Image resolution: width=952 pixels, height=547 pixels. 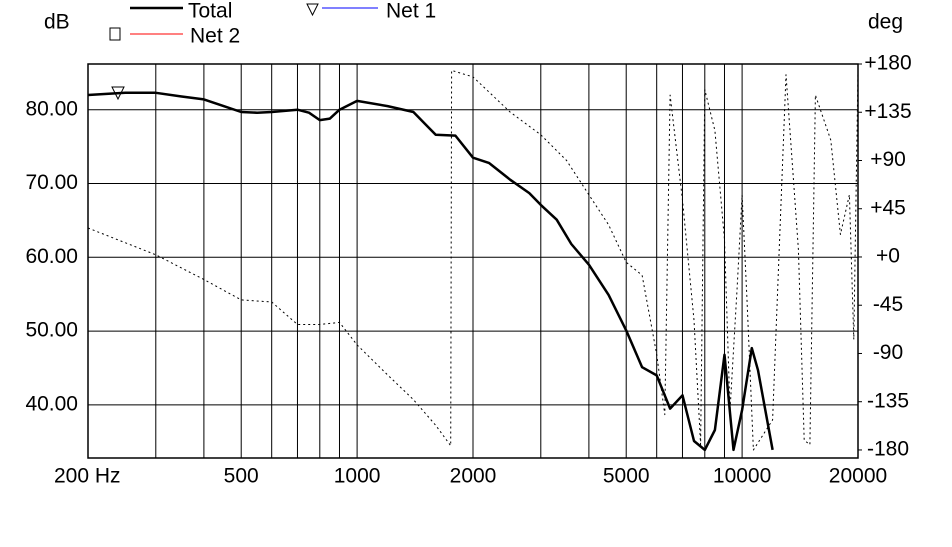 I want to click on legend-label: Net 2, so click(x=215, y=36).